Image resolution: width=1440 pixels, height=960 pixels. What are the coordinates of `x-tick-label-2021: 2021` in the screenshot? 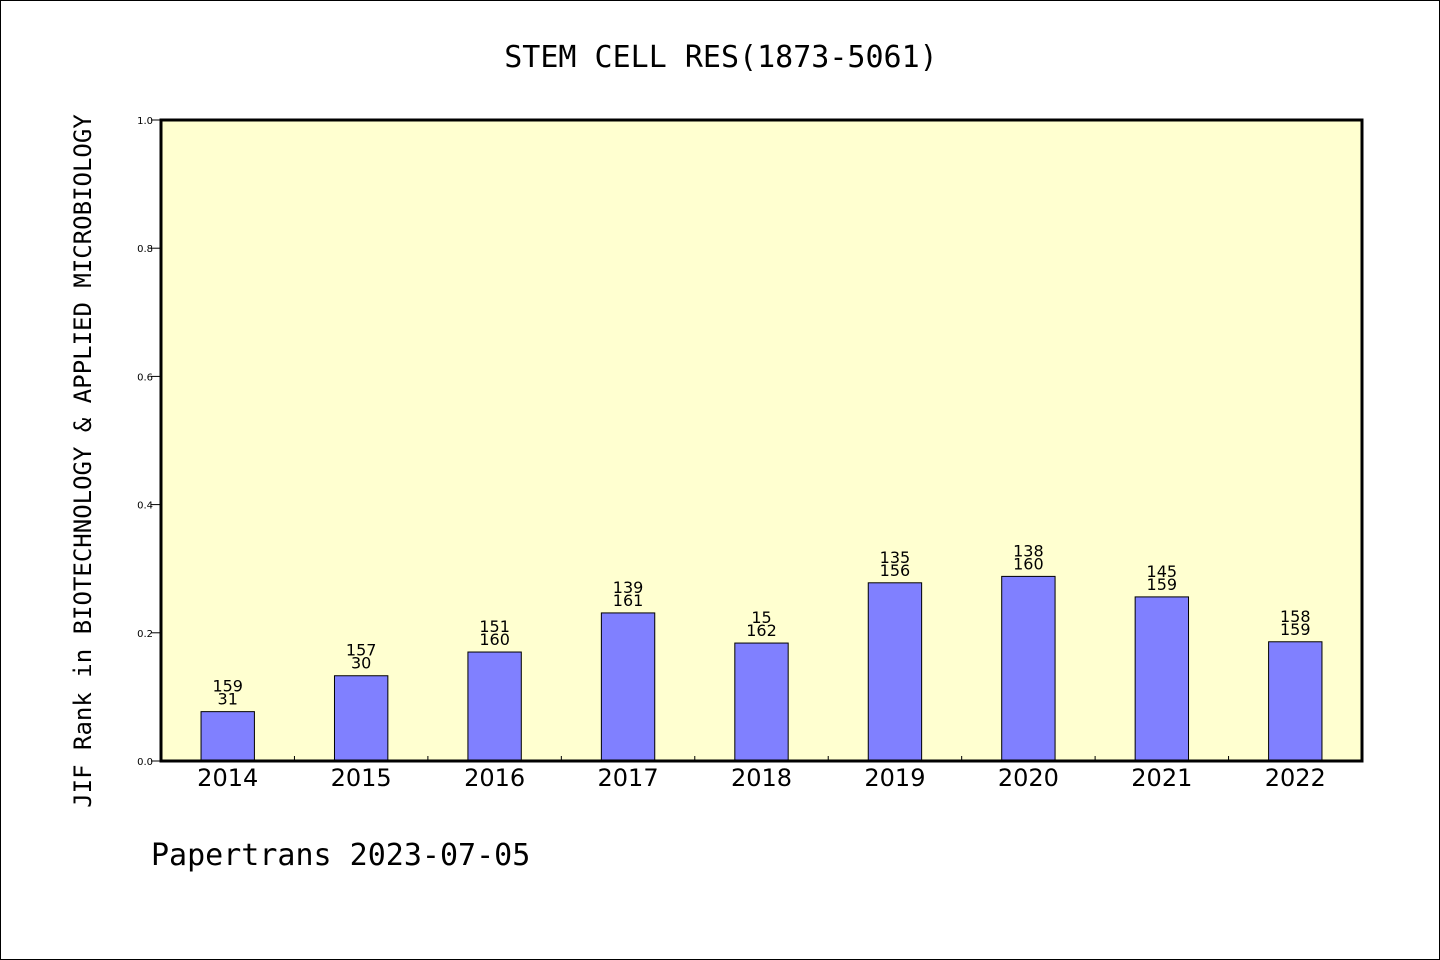 It's located at (1161, 778).